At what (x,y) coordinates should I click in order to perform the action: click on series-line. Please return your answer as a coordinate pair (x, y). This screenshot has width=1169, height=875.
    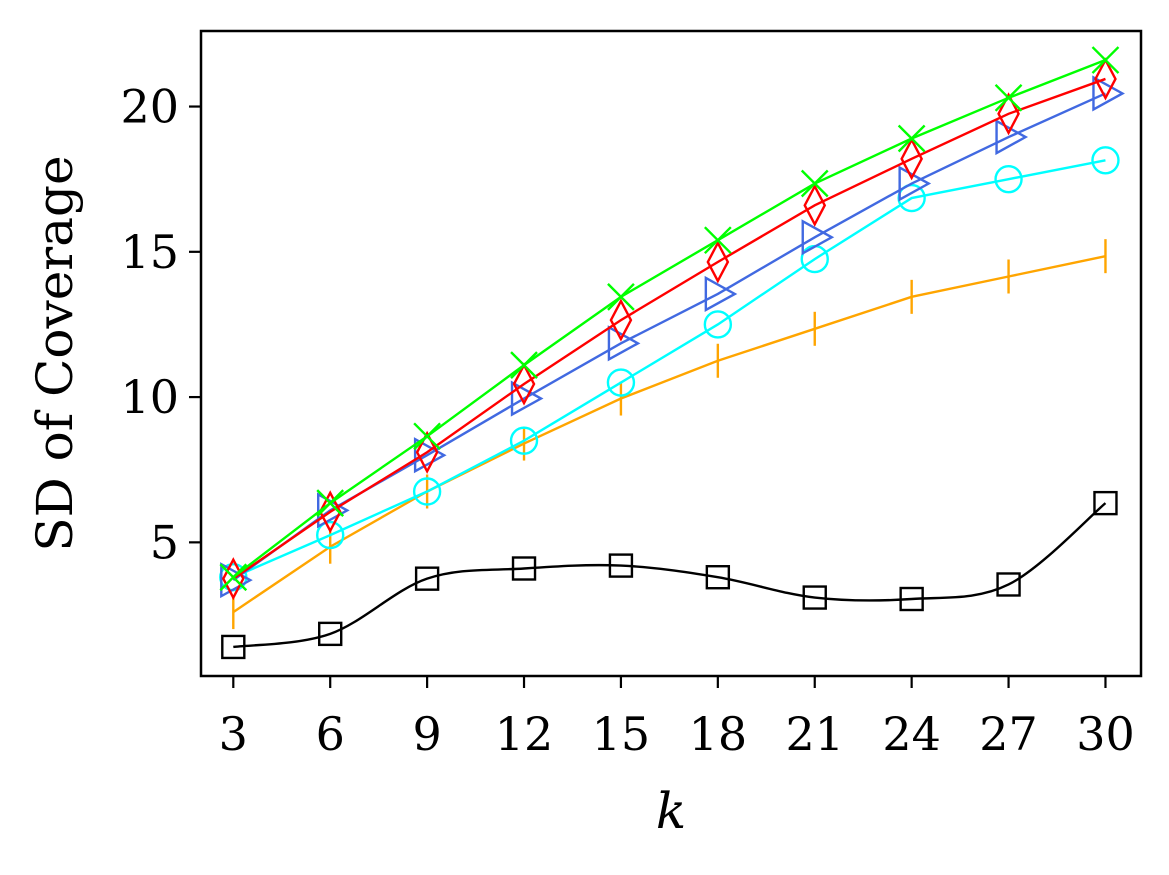
    Looking at the image, I should click on (670, 575).